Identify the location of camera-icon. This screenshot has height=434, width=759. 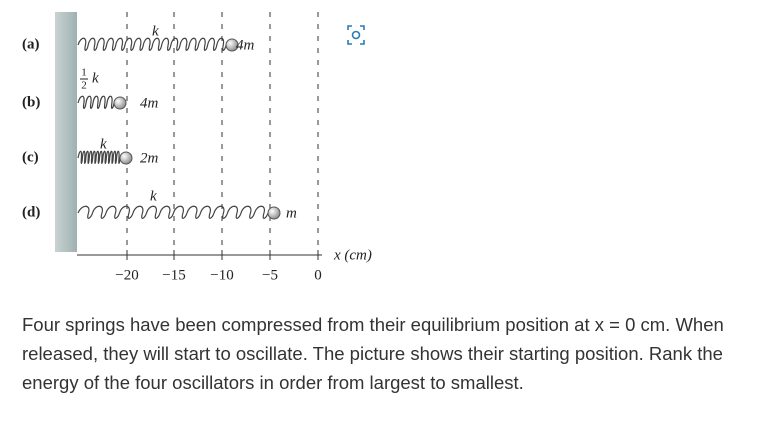
(356, 35).